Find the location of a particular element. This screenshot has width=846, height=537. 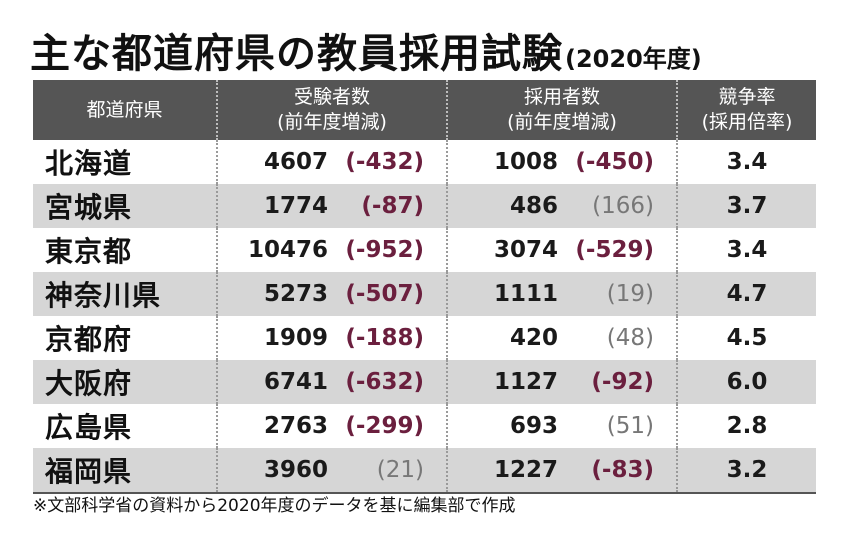

examinees-change: (-188) is located at coordinates (384, 338).